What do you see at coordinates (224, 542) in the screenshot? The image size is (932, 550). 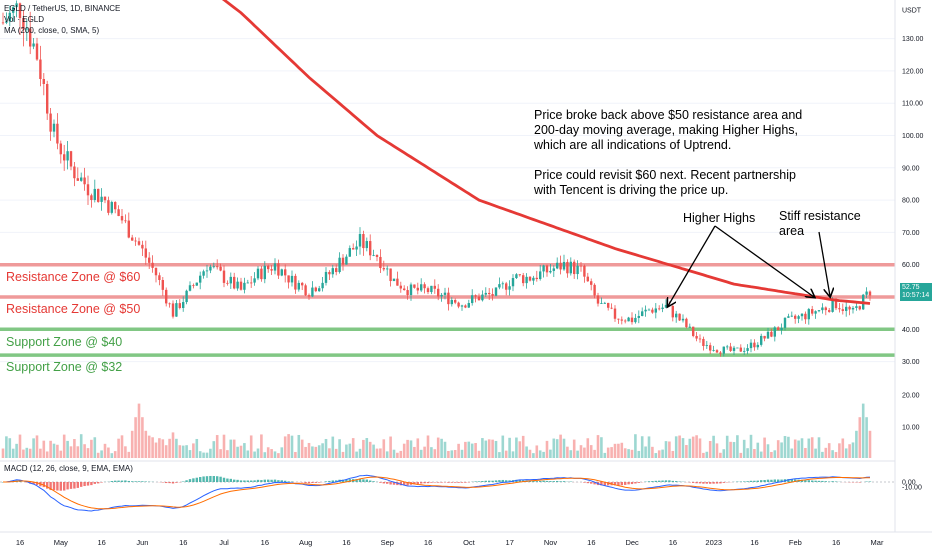 I see `time-tick-label: Jul` at bounding box center [224, 542].